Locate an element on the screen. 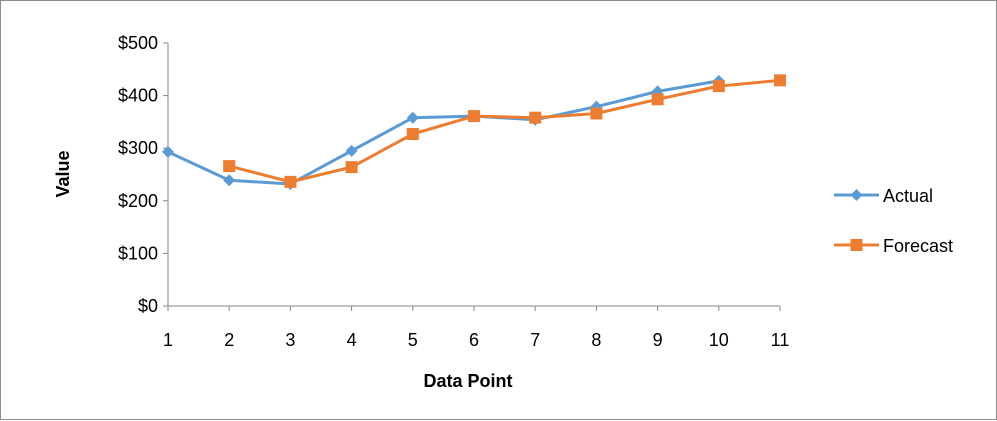 This screenshot has height=421, width=997. x-tick-label: 8 is located at coordinates (596, 340).